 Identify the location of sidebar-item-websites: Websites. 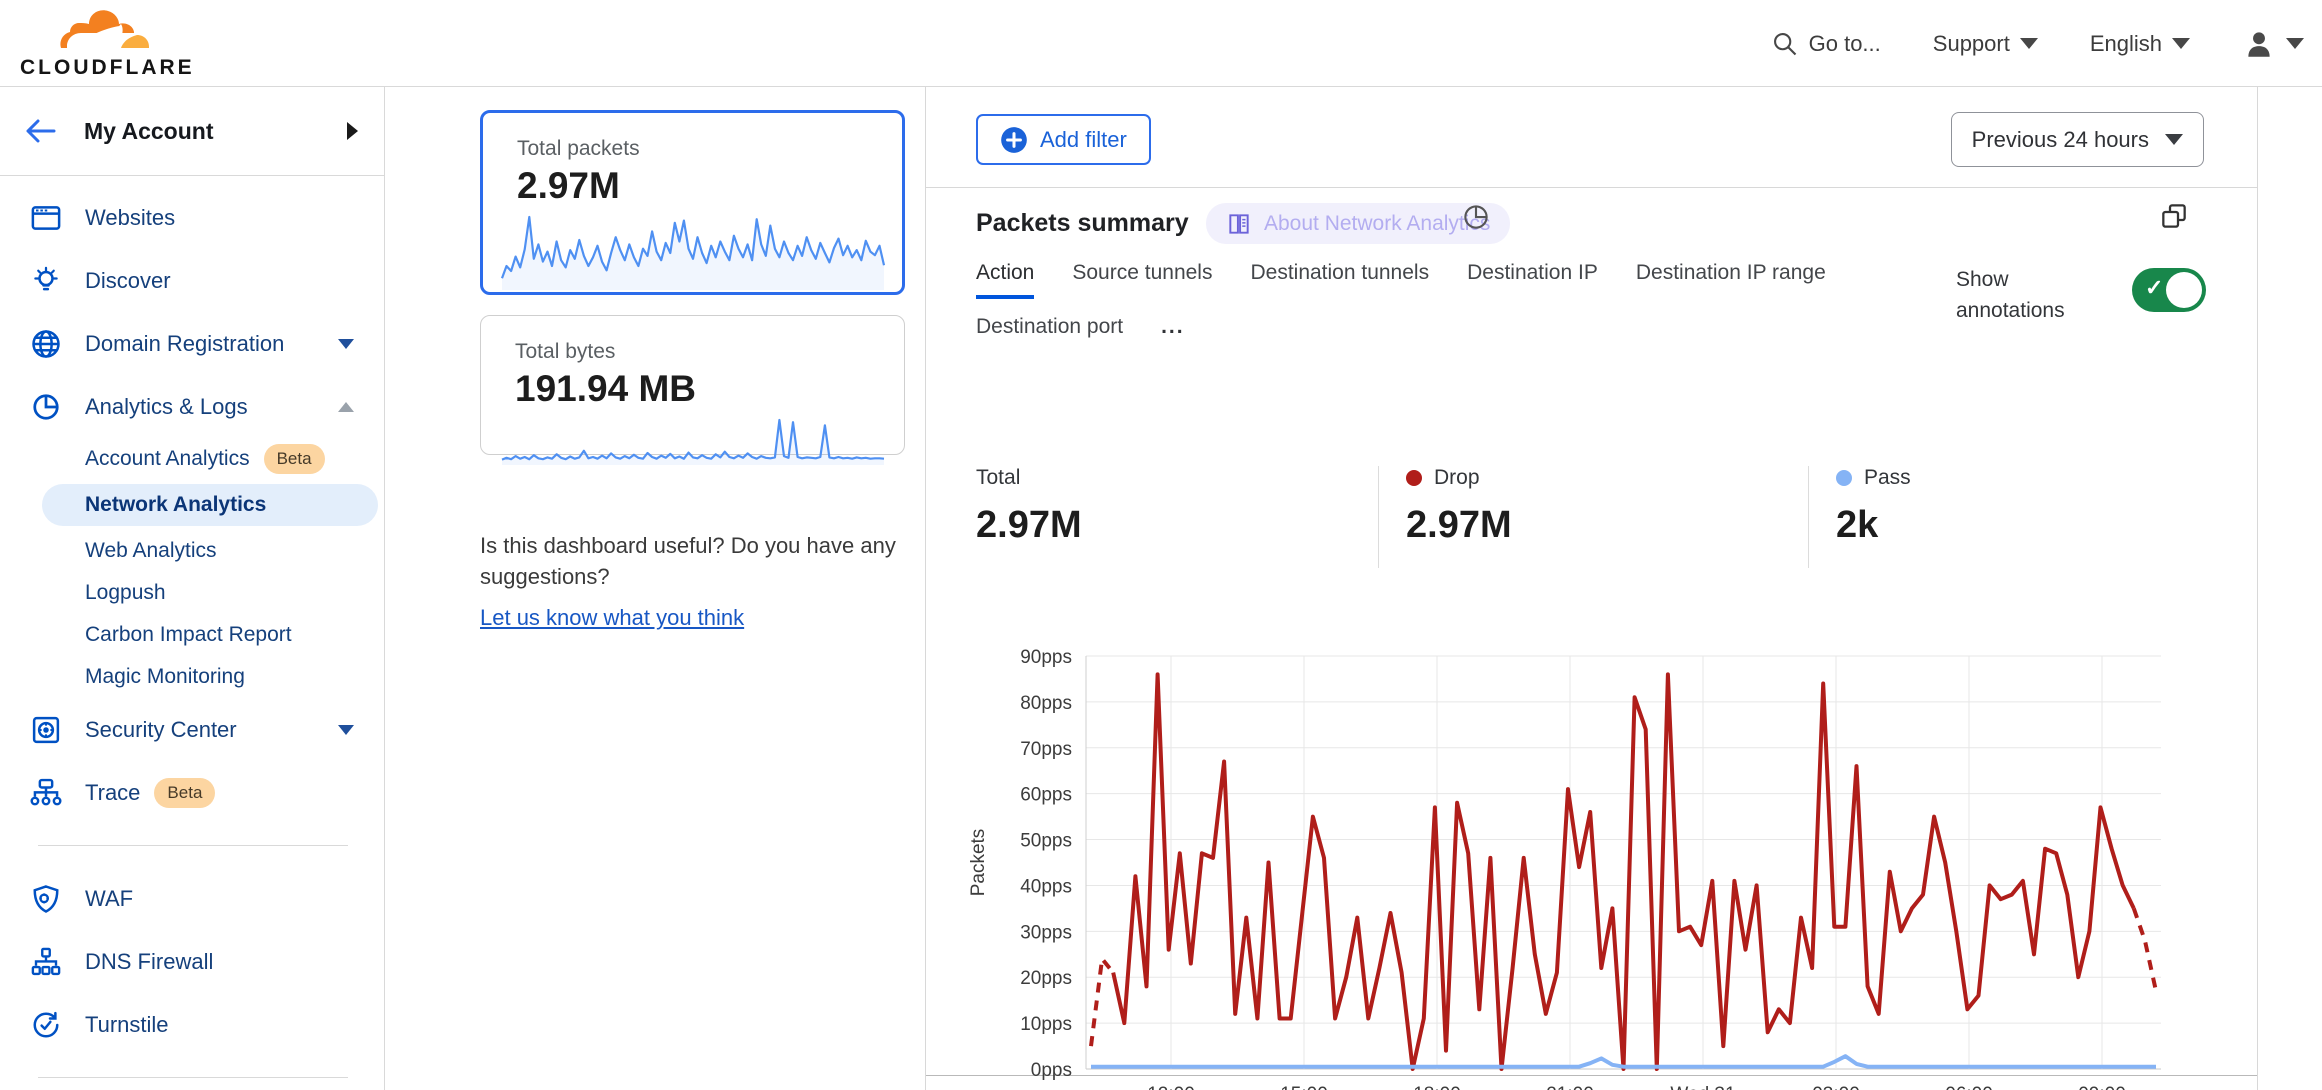
(192, 217).